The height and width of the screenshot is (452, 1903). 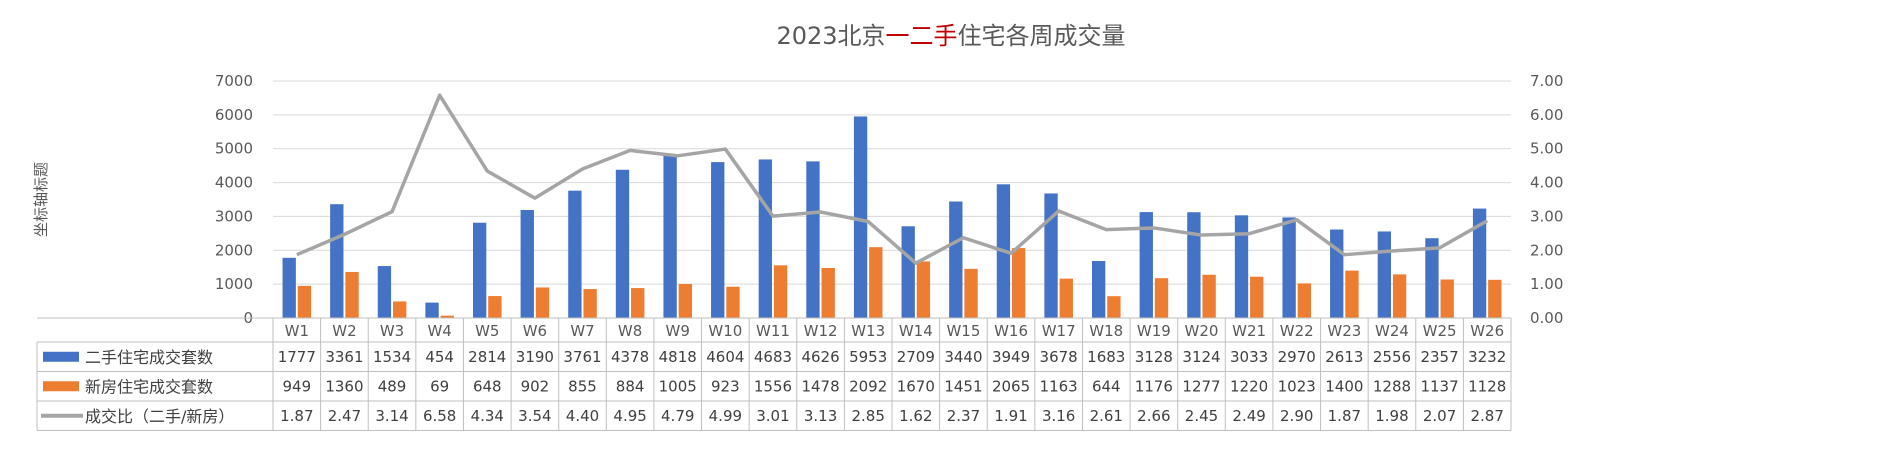 I want to click on data-label: 4683, so click(x=773, y=357).